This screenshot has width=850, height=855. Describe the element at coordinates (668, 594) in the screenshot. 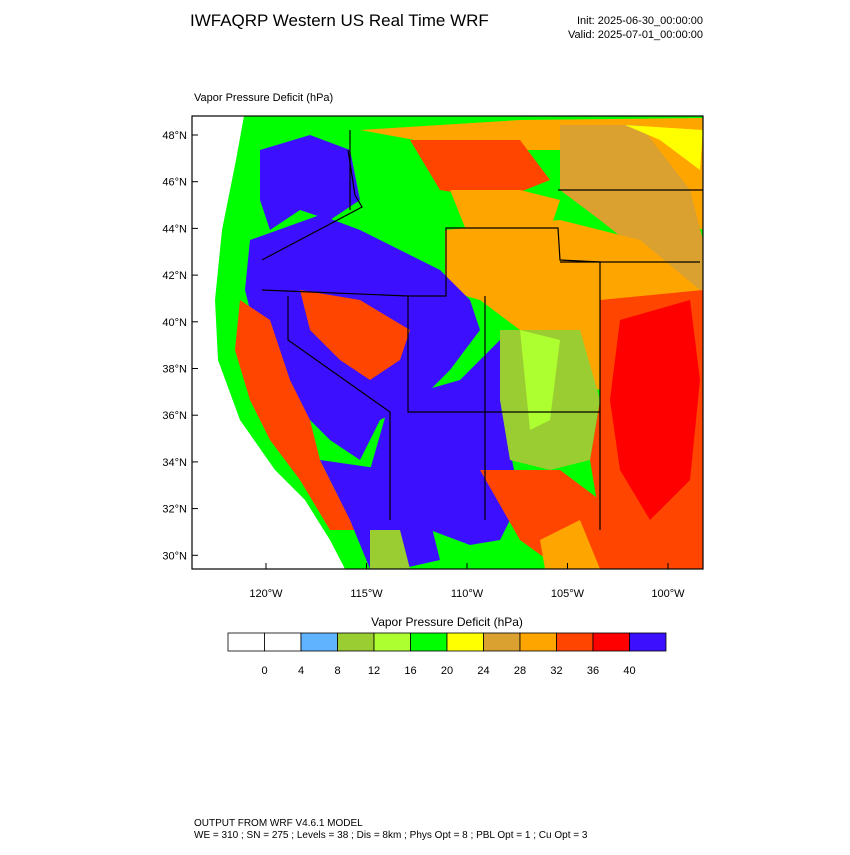

I see `lon-label: 100°W` at that location.